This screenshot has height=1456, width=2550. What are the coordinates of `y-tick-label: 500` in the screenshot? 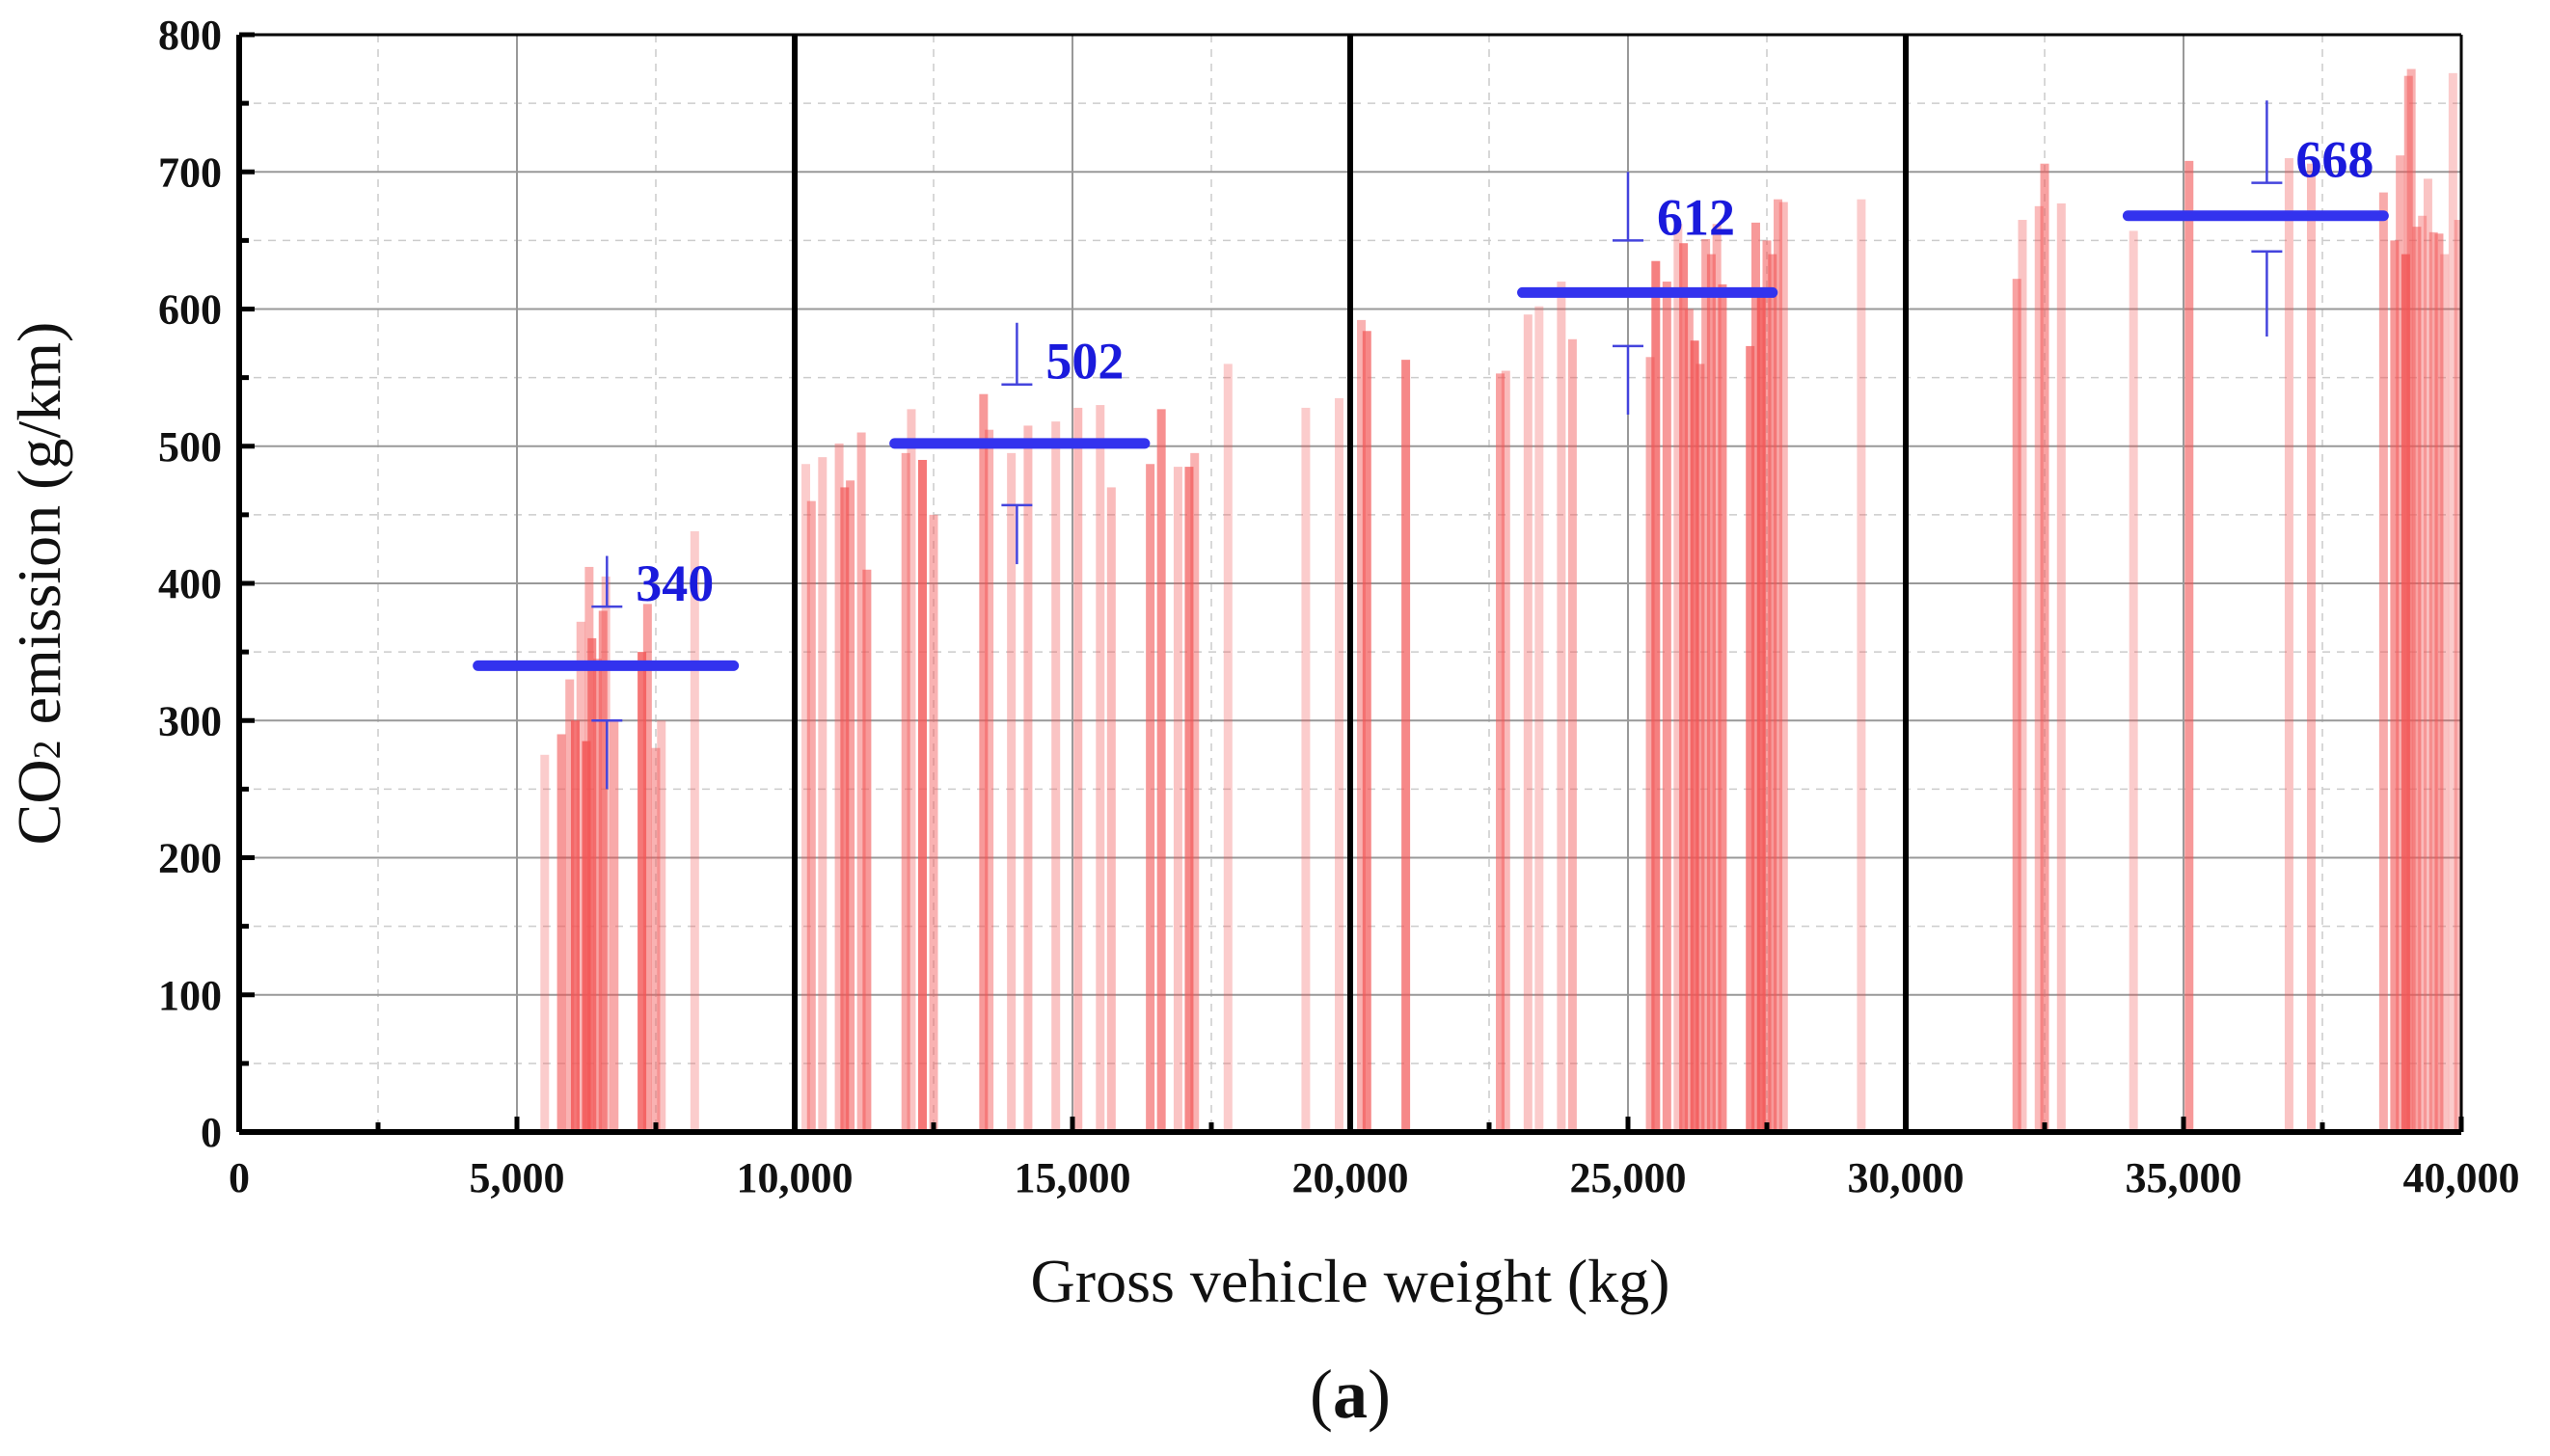 It's located at (190, 447).